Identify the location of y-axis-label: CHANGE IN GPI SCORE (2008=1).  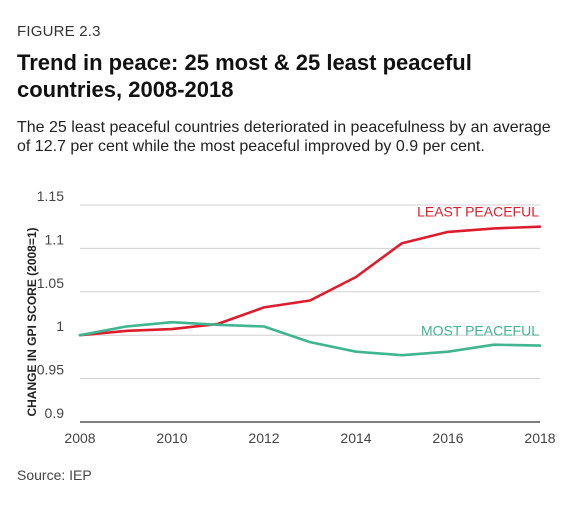
(32, 321).